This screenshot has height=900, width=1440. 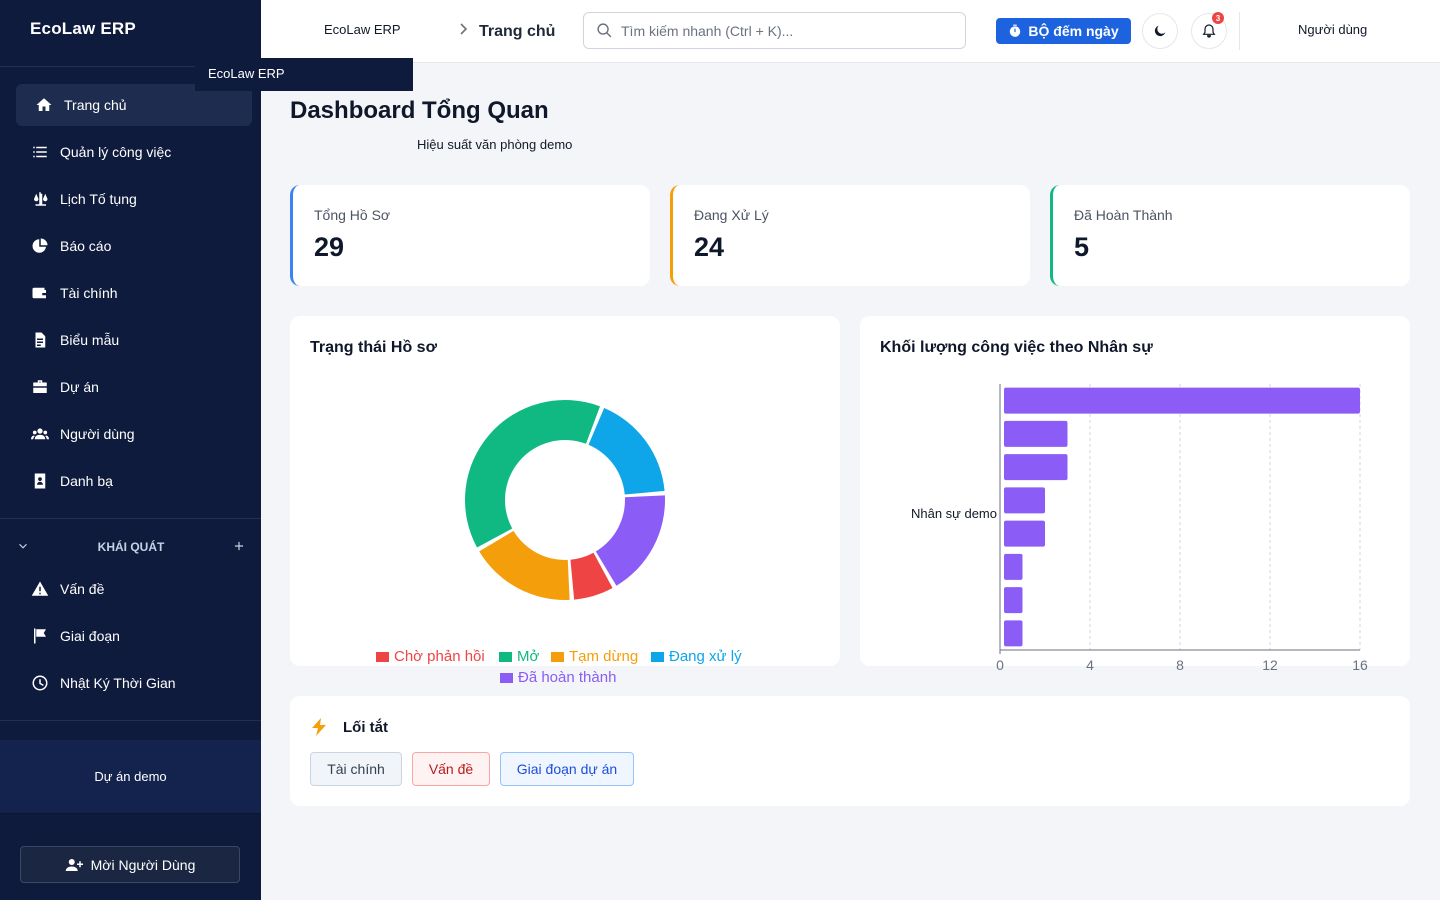 What do you see at coordinates (567, 677) in the screenshot?
I see `legend-label: Đã hoàn thành` at bounding box center [567, 677].